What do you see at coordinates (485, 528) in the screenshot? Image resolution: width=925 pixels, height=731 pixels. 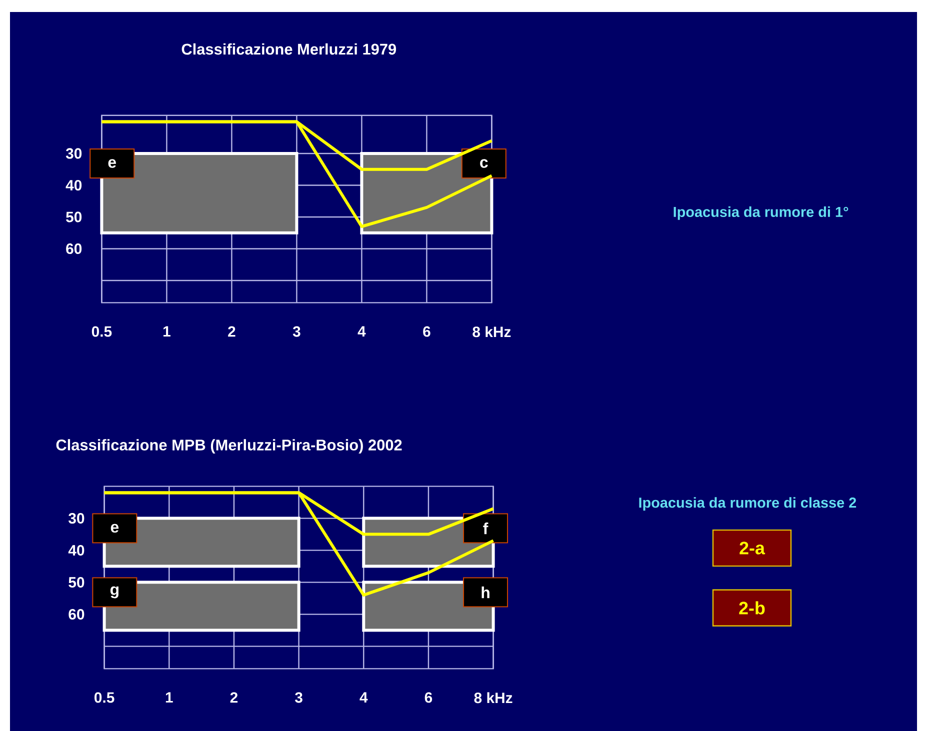 I see `band-label: f` at bounding box center [485, 528].